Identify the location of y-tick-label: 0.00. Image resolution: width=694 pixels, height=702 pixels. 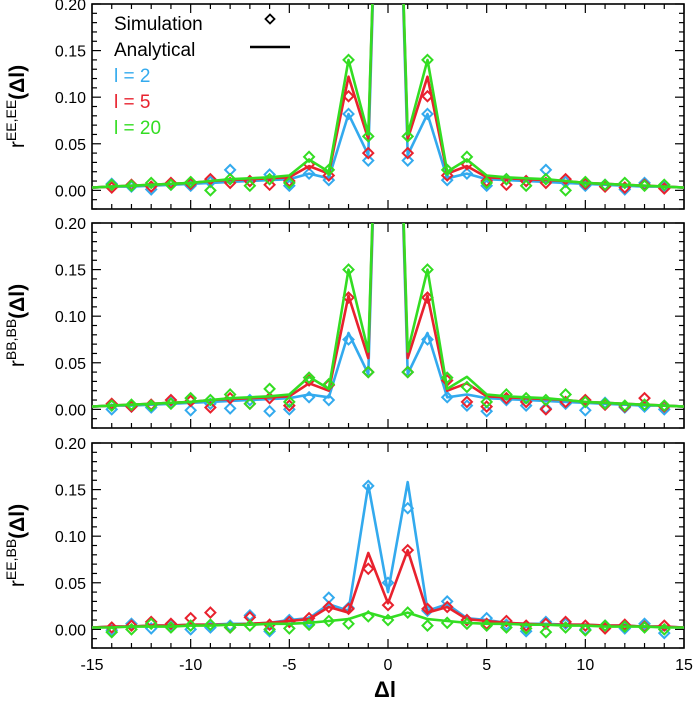
(70, 630).